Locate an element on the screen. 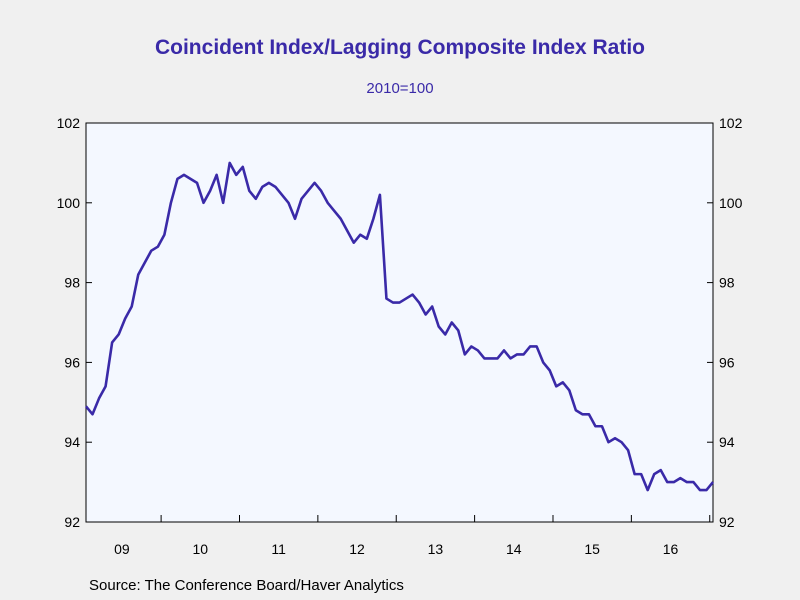  x-tick-label: 10 is located at coordinates (201, 549).